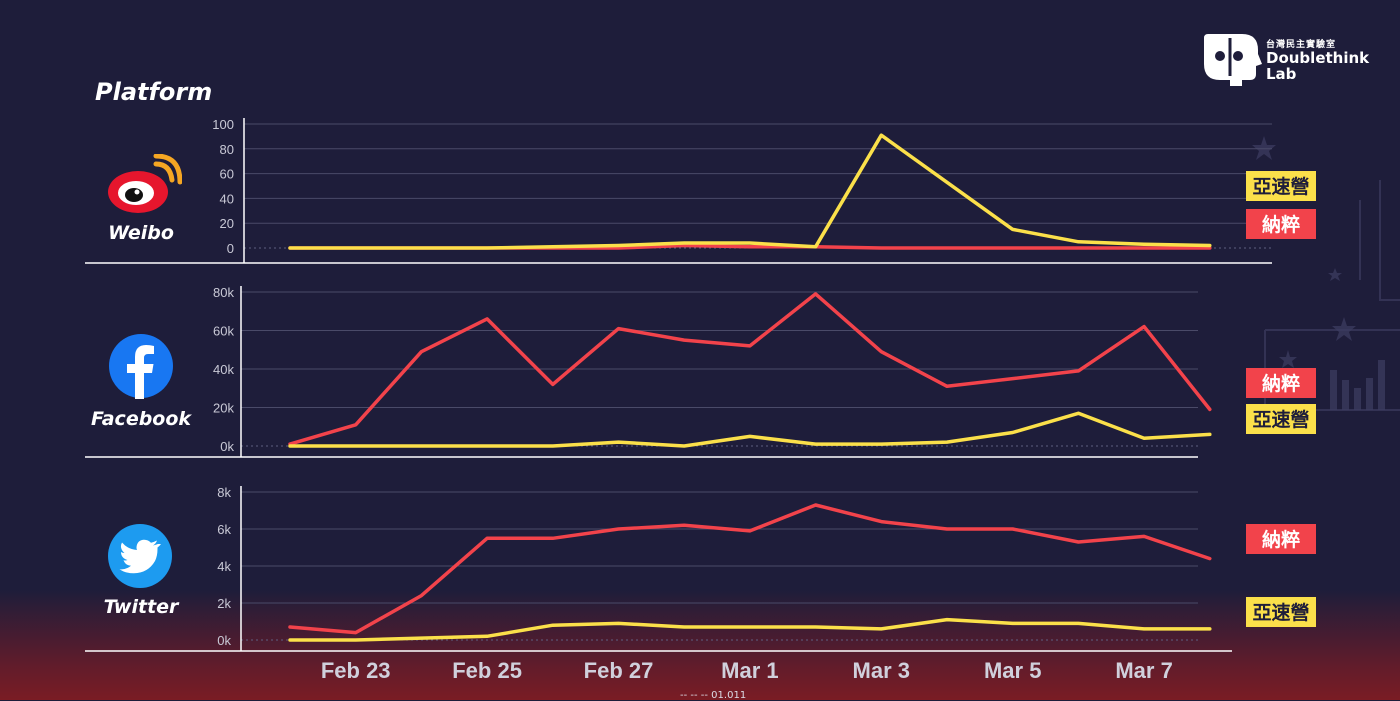 The width and height of the screenshot is (1400, 701). I want to click on y-tick-label: 40k, so click(223, 369).